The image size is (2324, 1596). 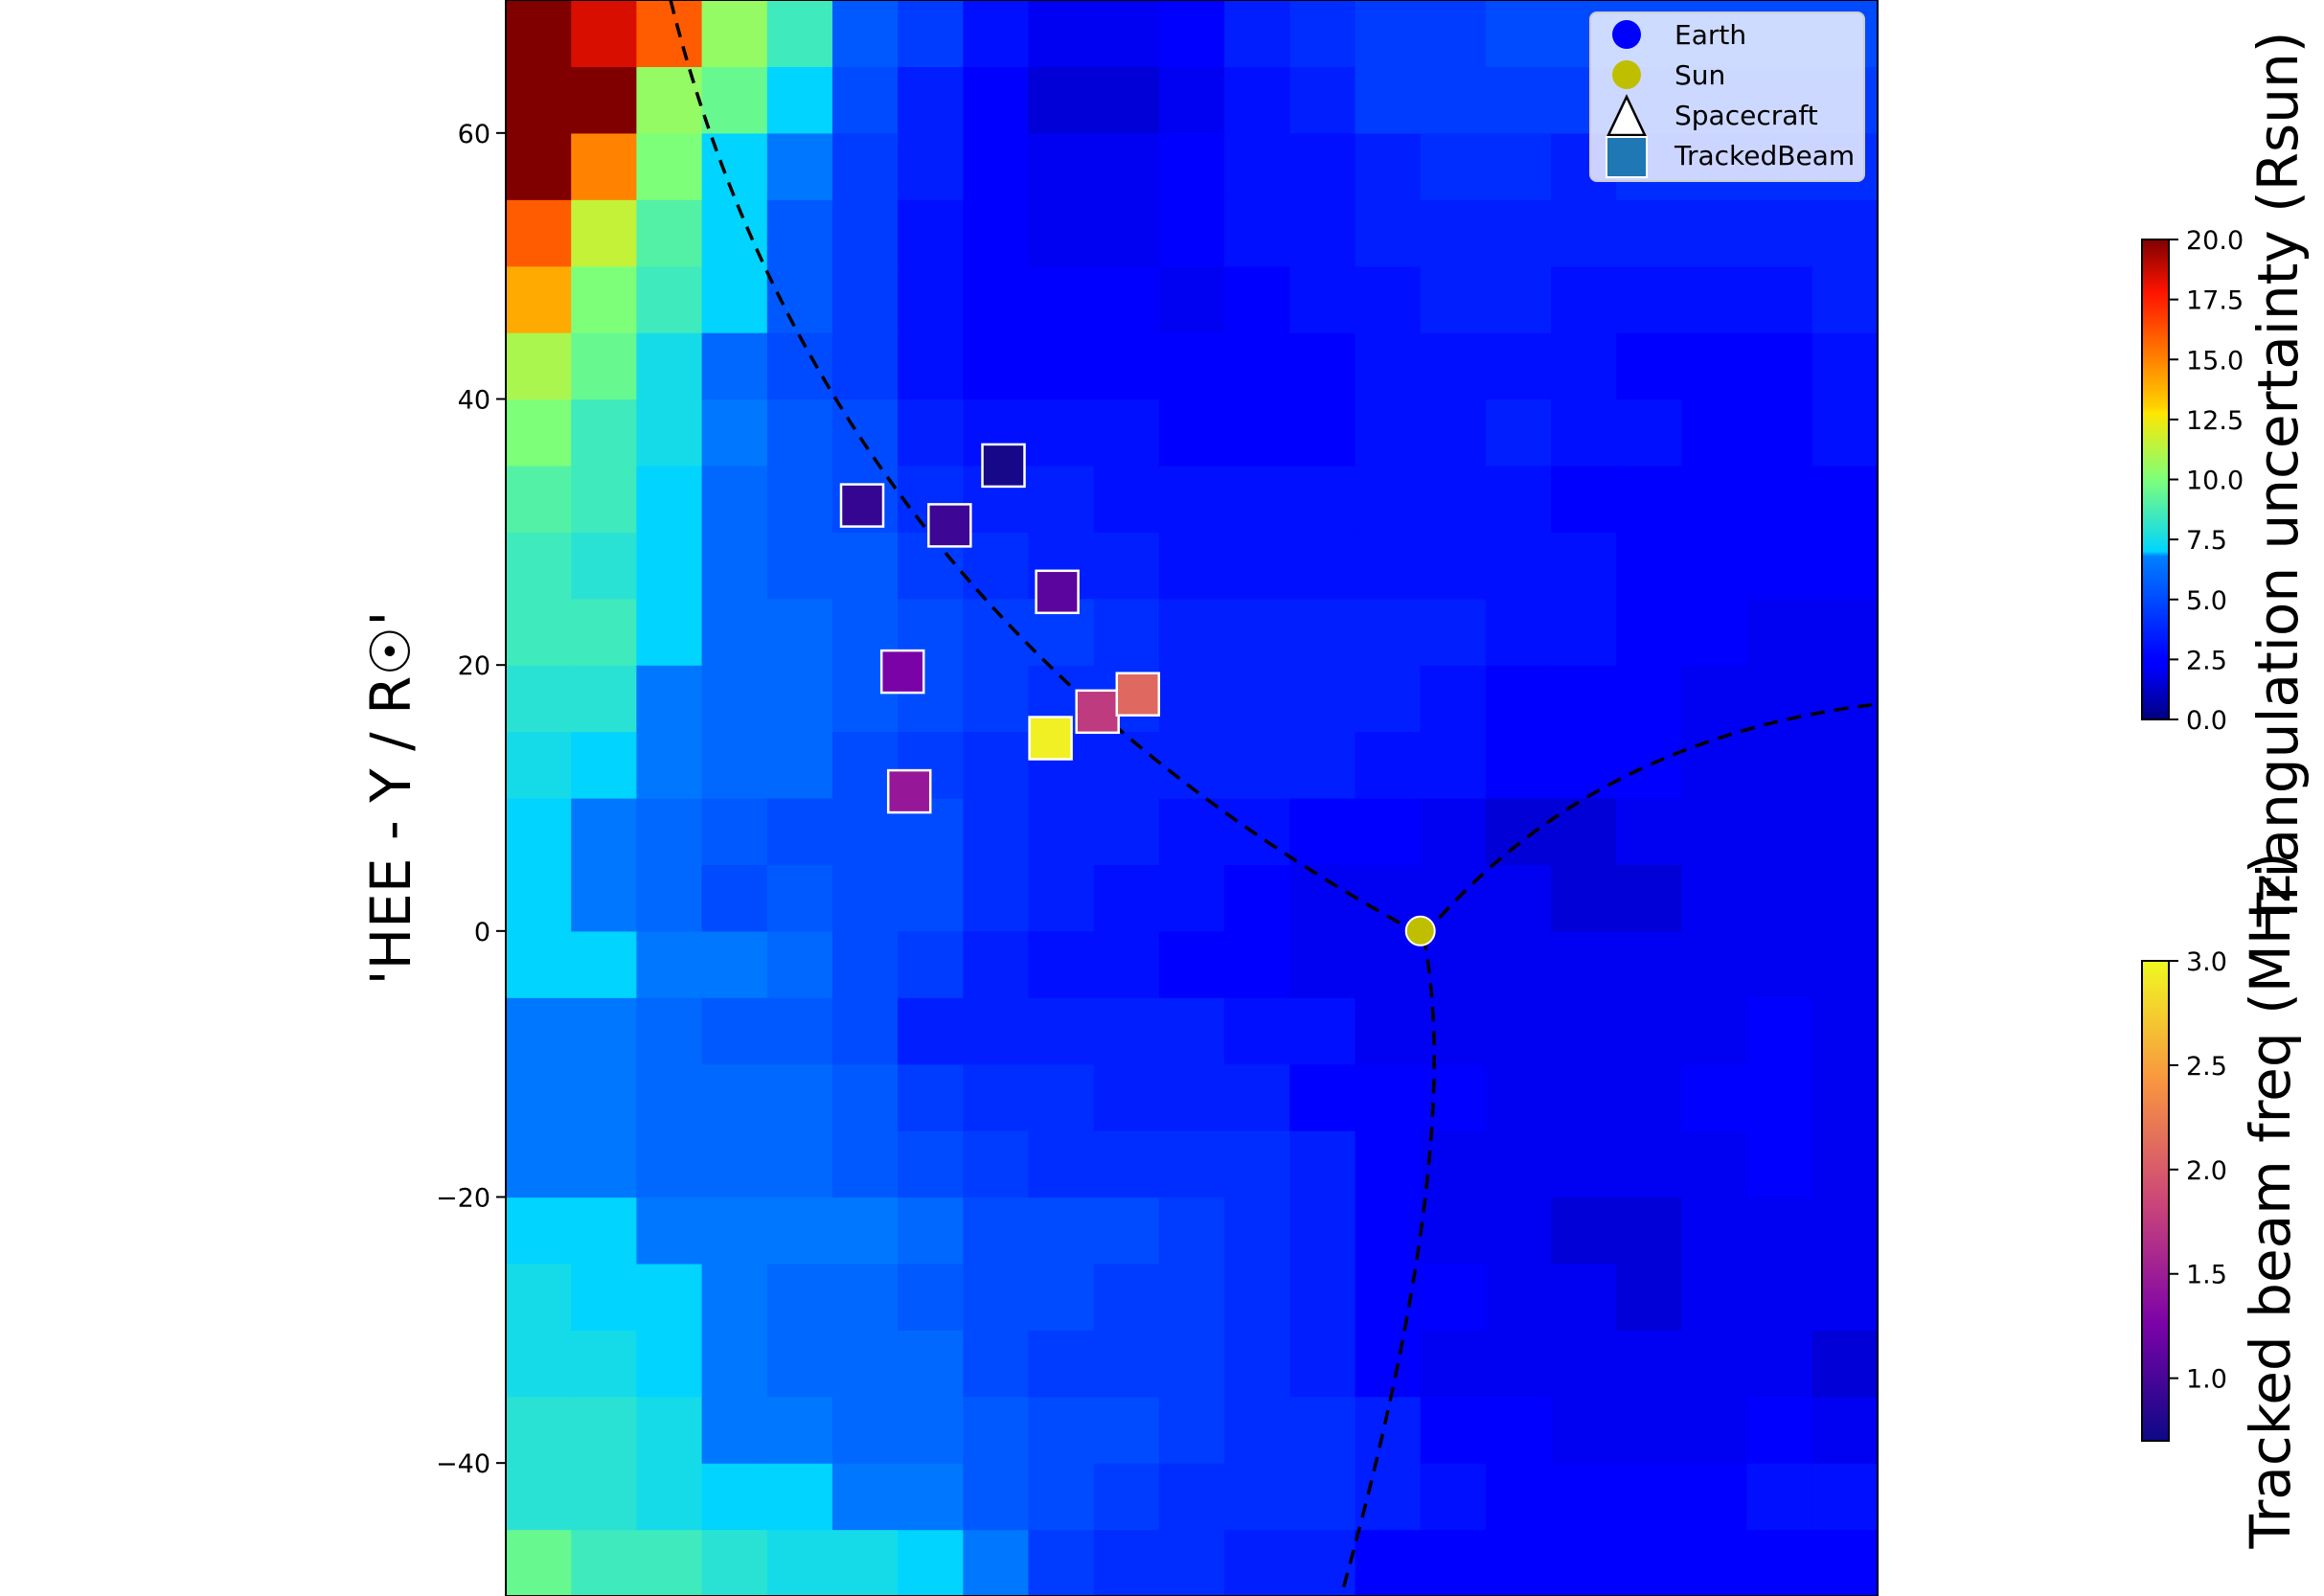 What do you see at coordinates (1710, 35) in the screenshot?
I see `legend-label-earth: Earth` at bounding box center [1710, 35].